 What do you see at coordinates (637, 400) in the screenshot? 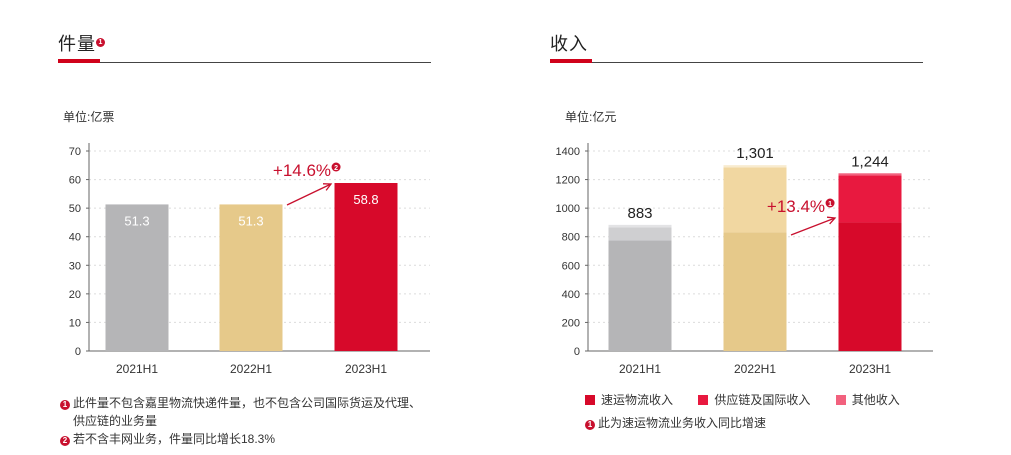
I see `legend-label: 速运物流收入` at bounding box center [637, 400].